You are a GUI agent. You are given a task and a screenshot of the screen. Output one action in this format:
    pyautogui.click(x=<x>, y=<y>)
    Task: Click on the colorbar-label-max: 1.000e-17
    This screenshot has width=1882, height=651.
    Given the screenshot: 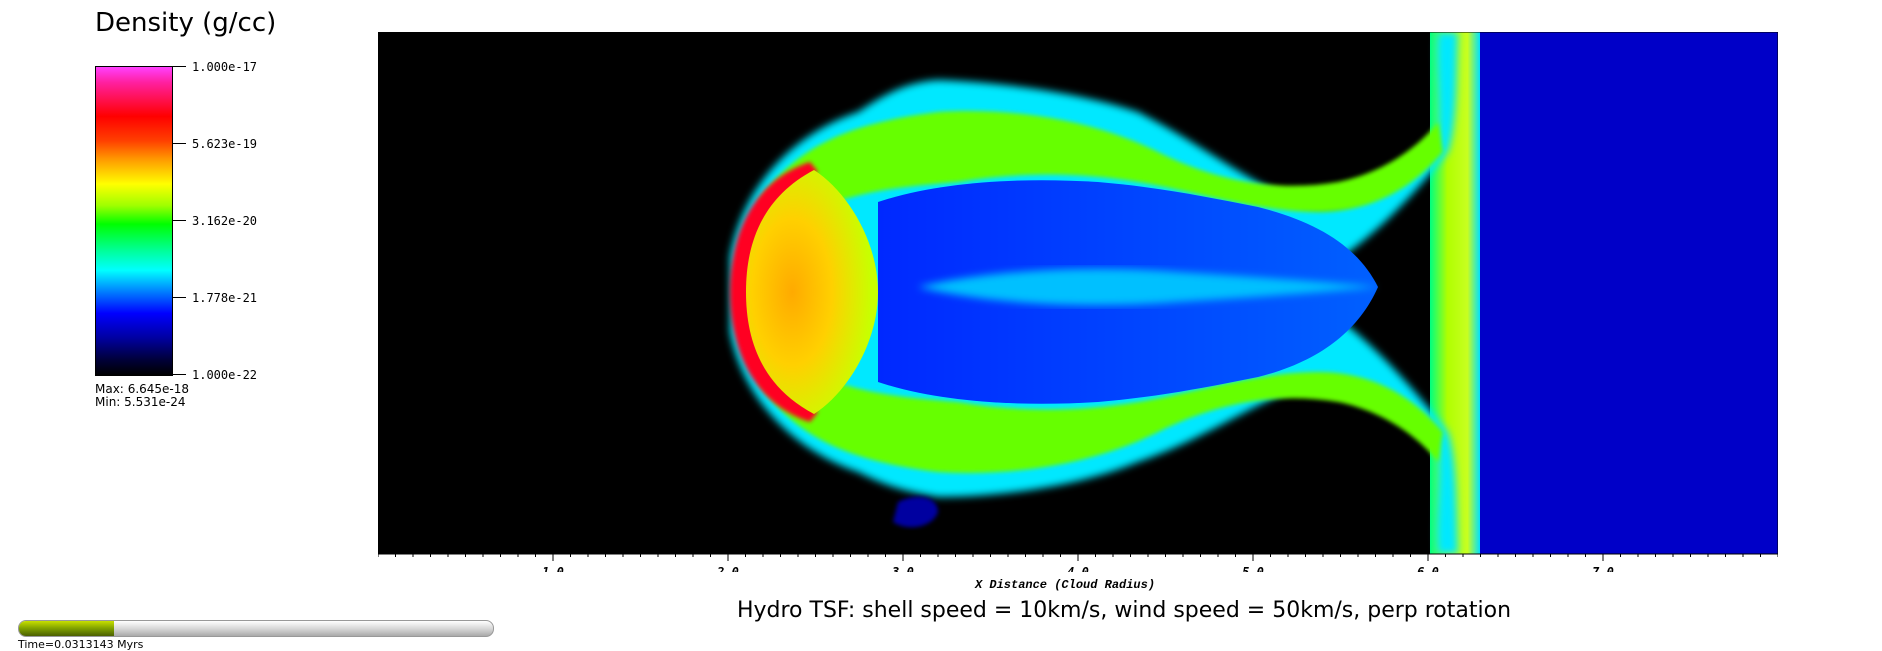 What is the action you would take?
    pyautogui.click(x=225, y=67)
    